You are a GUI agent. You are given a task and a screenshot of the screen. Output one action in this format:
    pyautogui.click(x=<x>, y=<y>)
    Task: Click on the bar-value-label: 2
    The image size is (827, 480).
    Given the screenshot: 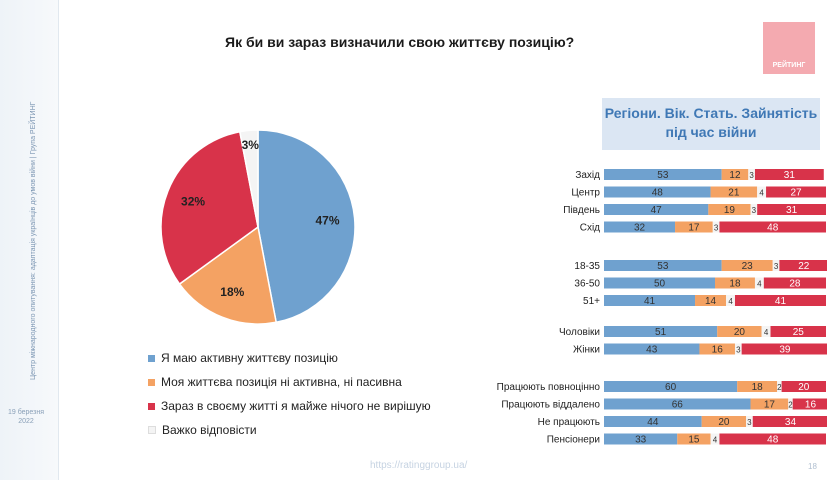 What is the action you would take?
    pyautogui.click(x=790, y=405)
    